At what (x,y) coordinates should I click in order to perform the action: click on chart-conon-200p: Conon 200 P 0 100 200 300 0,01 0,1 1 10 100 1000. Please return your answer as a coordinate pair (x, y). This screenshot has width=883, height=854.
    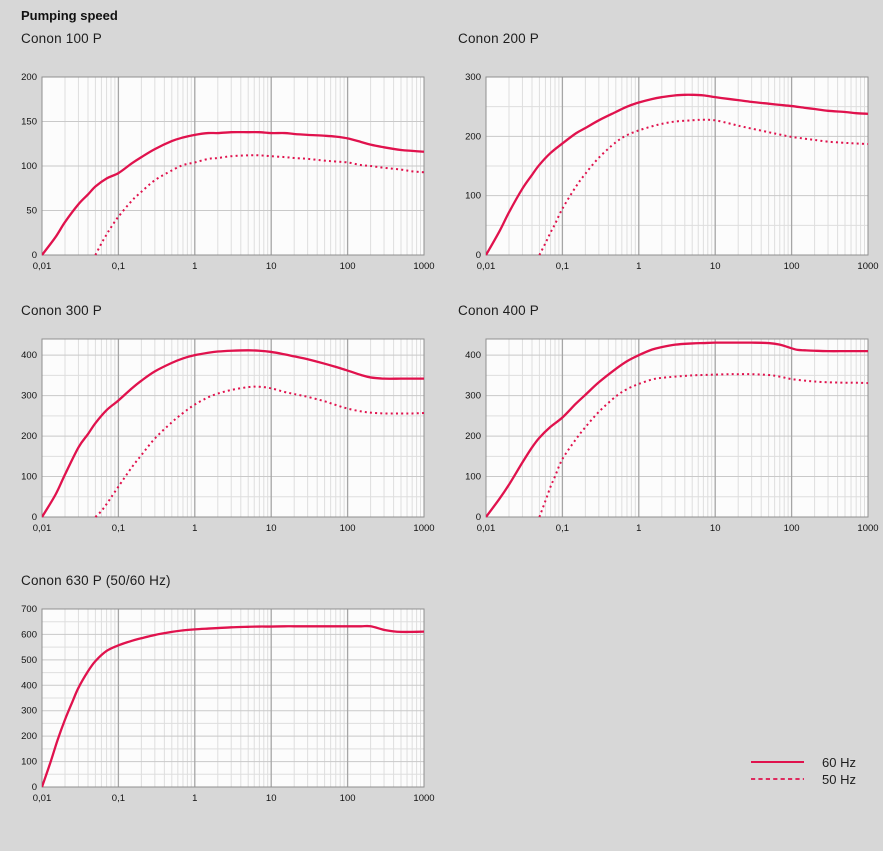
    Looking at the image, I should click on (666, 156).